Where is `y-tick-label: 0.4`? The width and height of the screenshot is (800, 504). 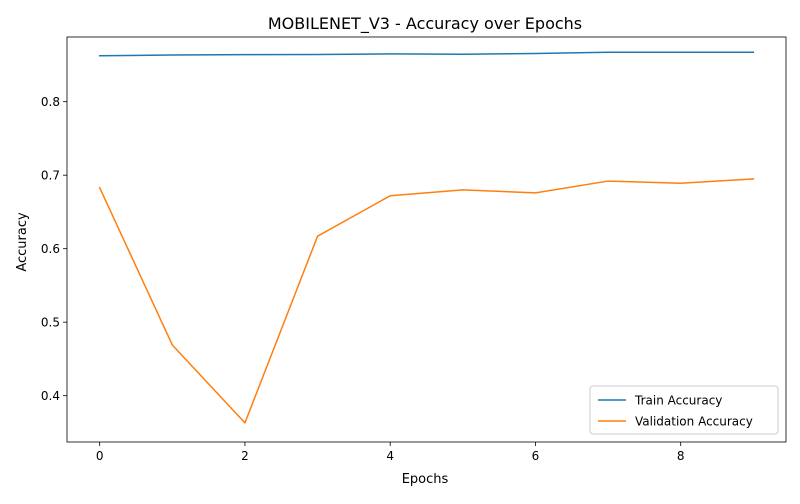
y-tick-label: 0.4 is located at coordinates (50, 396).